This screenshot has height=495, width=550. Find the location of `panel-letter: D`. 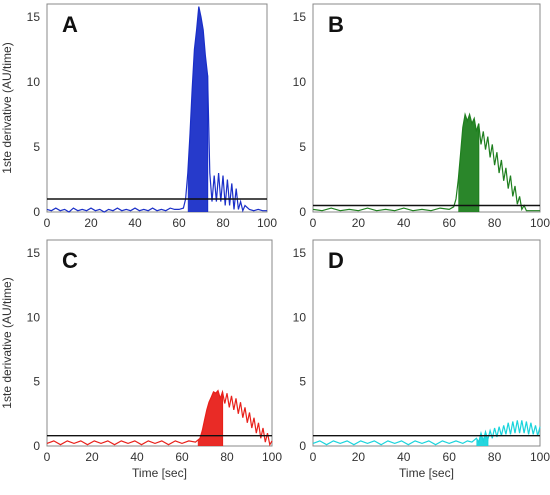

panel-letter: D is located at coordinates (336, 260).